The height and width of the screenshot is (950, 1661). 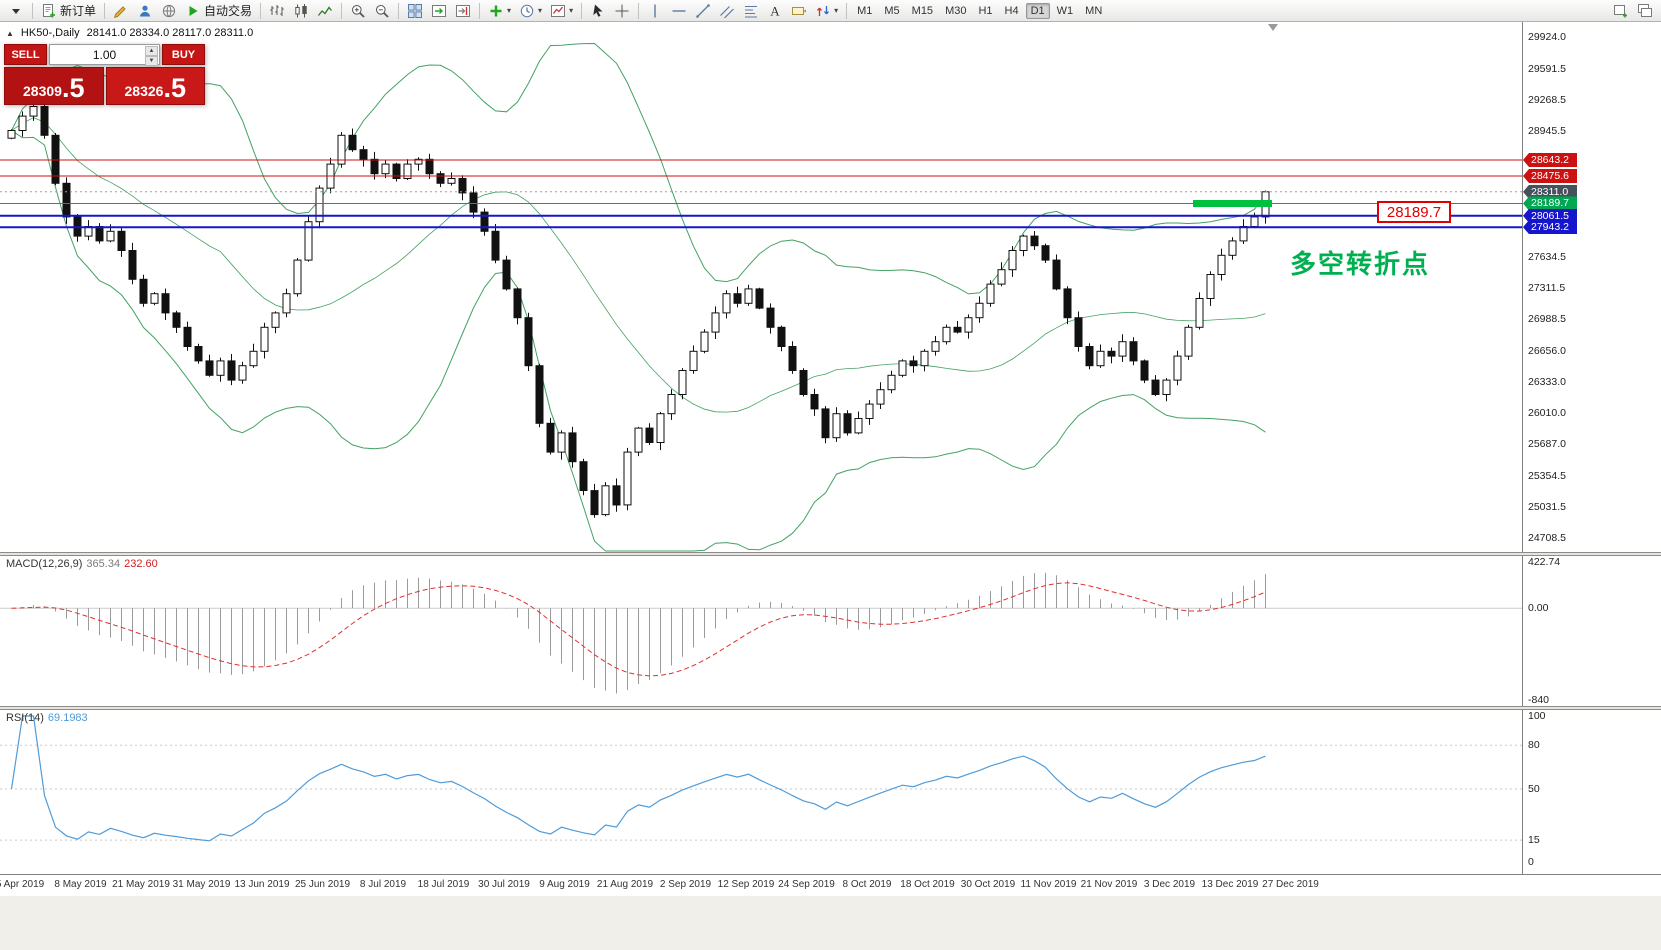 I want to click on sell-price-button: 28309.5, so click(x=54, y=86).